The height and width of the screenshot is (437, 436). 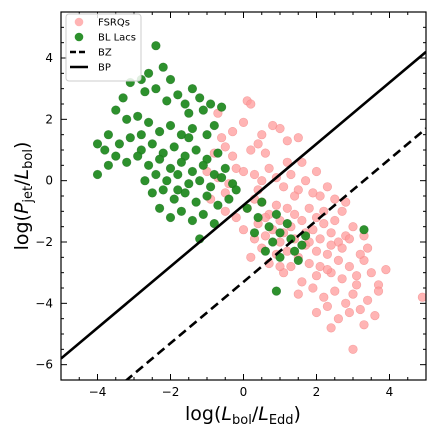 What do you see at coordinates (103, 47) in the screenshot?
I see `legend: FSRQs BL Lacs BZ BP` at bounding box center [103, 47].